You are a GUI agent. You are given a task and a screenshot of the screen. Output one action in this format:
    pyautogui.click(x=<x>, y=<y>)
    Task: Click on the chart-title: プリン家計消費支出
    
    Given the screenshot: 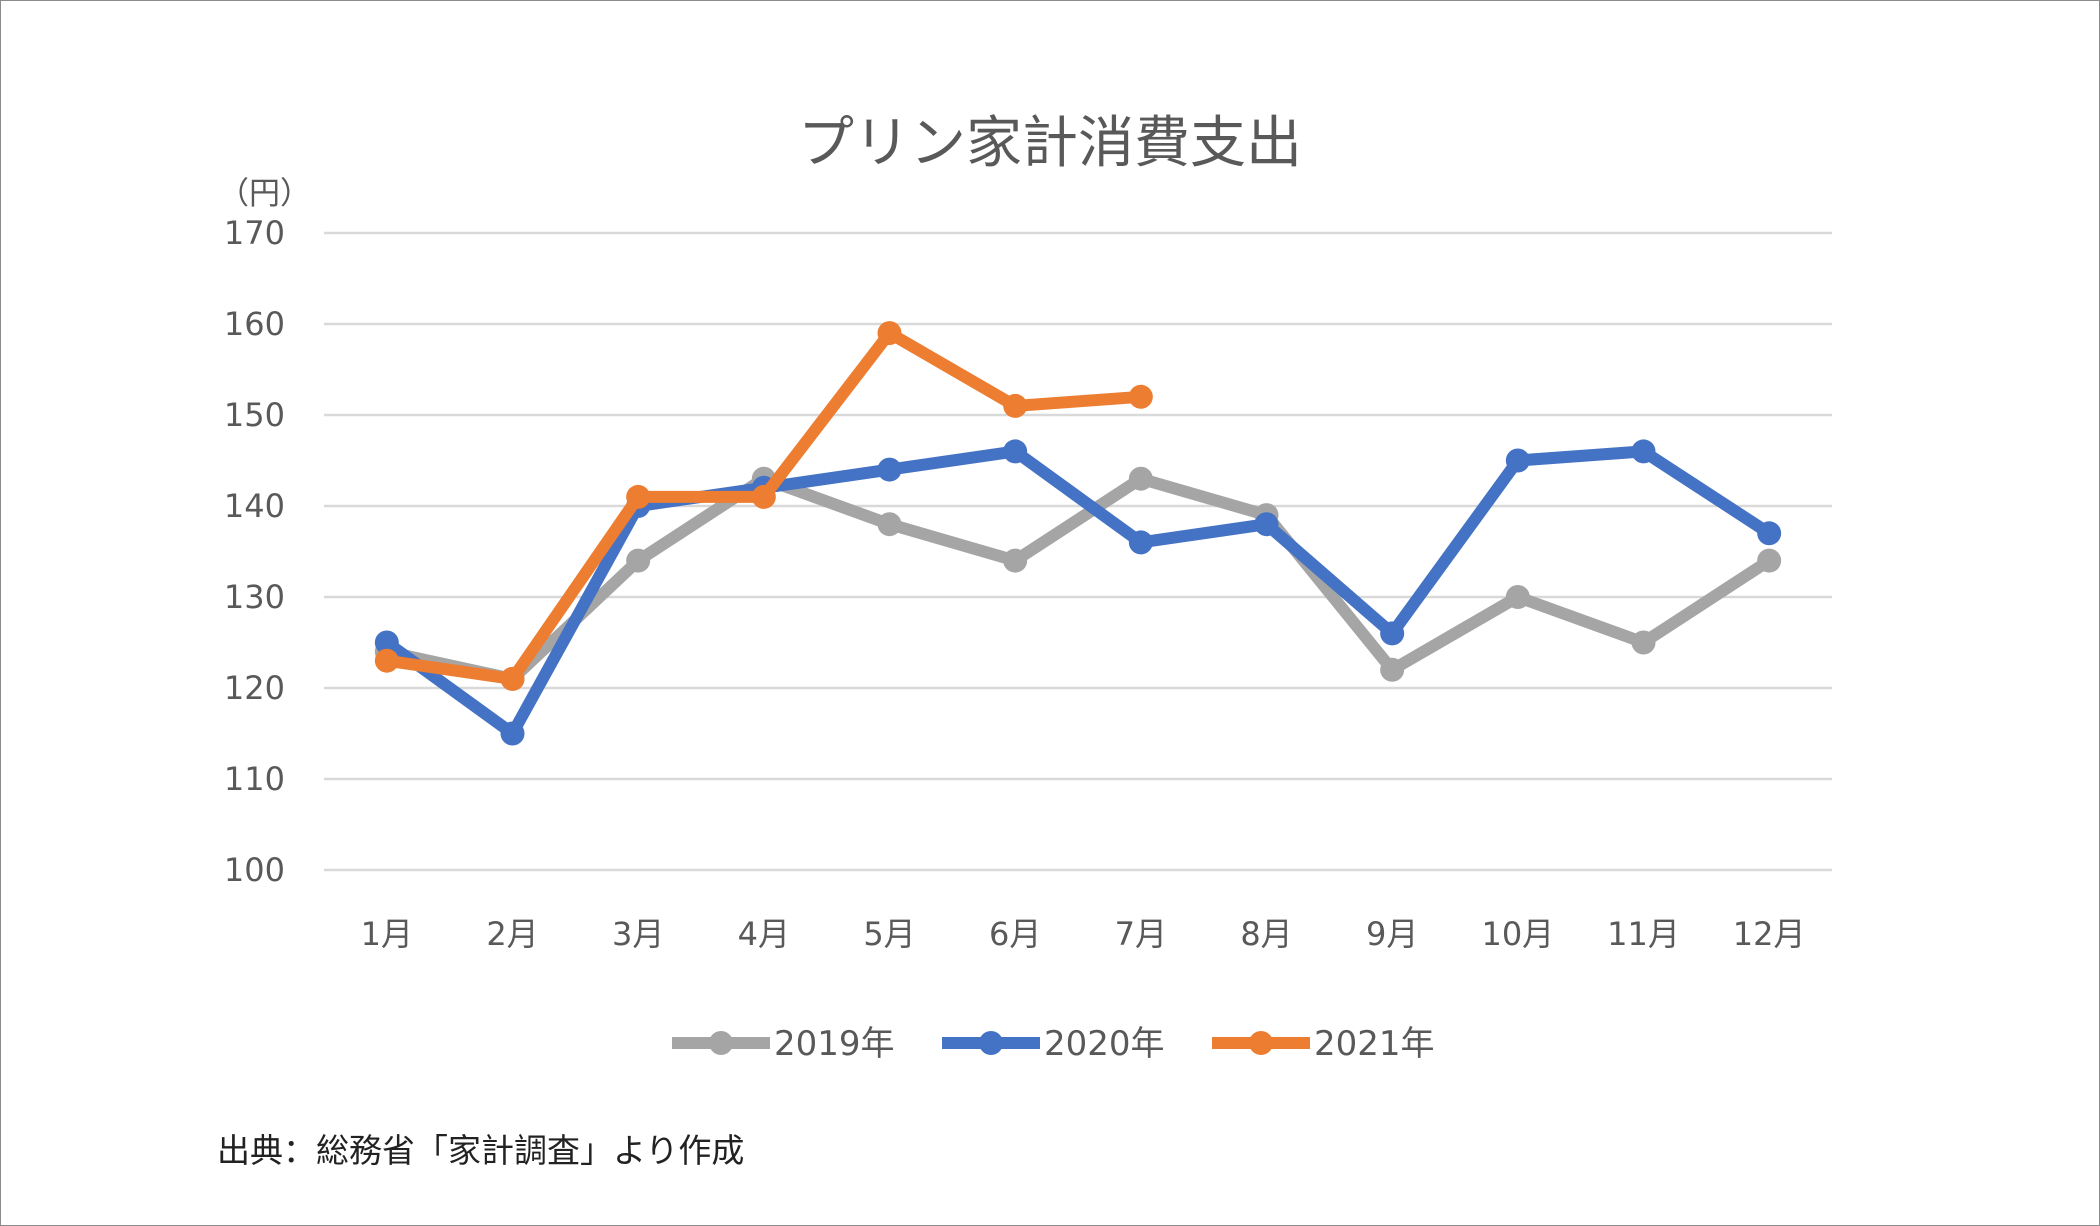 What is the action you would take?
    pyautogui.click(x=1050, y=143)
    